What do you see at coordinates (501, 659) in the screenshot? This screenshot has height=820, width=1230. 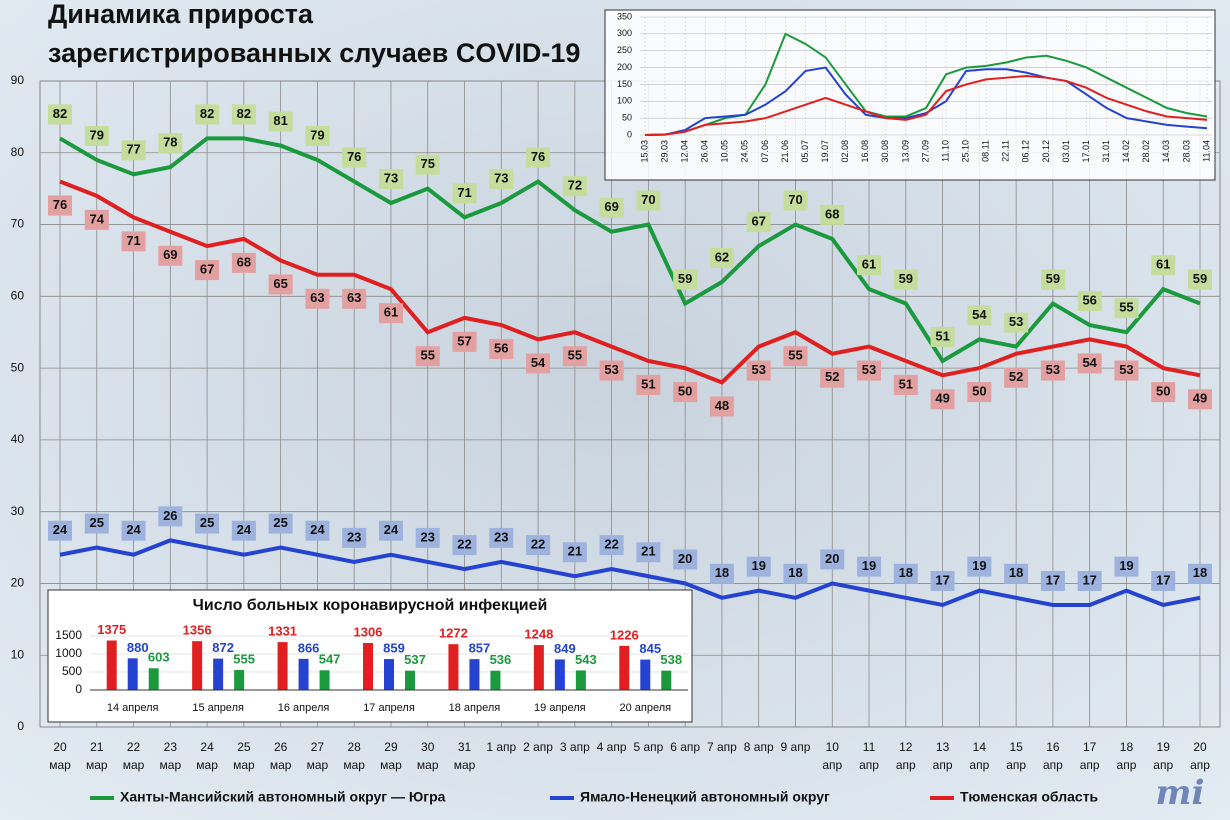 I see `value-label: 536` at bounding box center [501, 659].